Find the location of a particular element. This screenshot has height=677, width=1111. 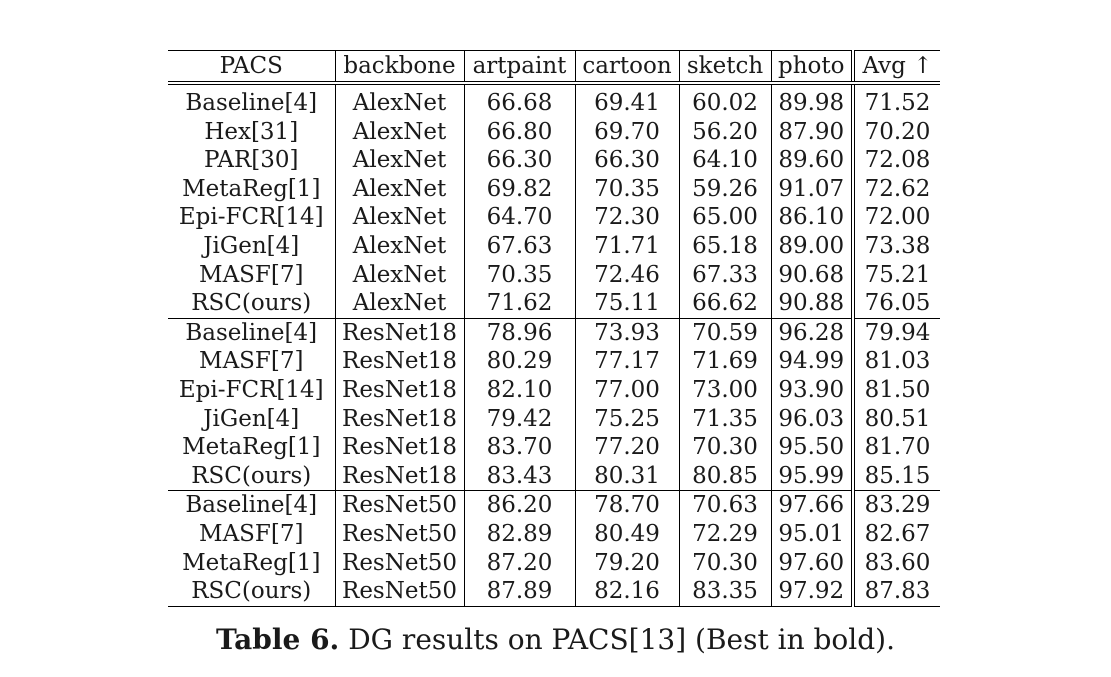

cell-cartoon: 77.17 is located at coordinates (626, 361).